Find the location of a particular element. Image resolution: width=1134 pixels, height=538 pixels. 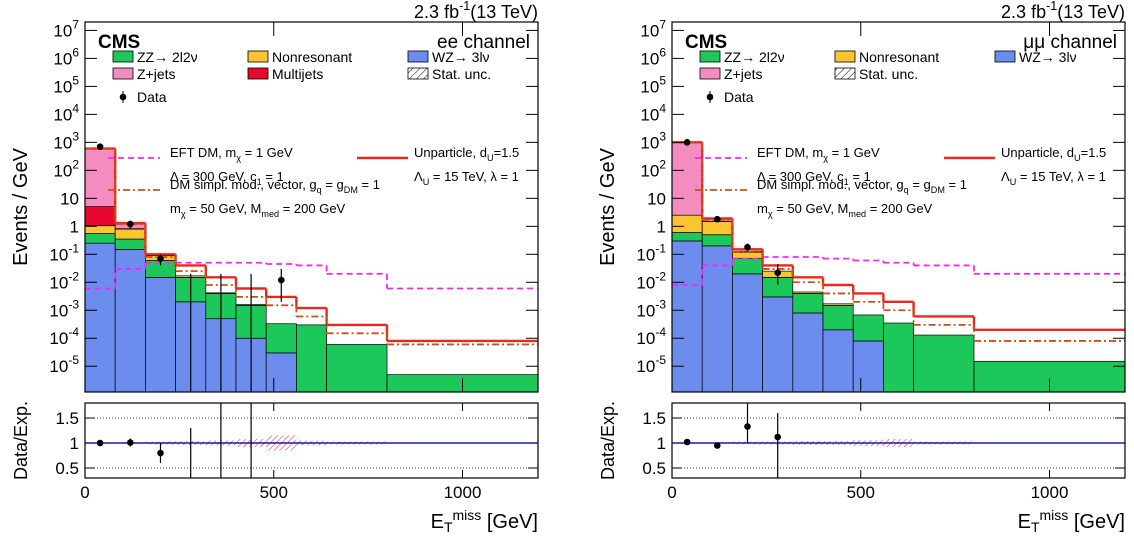

y-tick-label: 10⁵ is located at coordinates (66, 84).